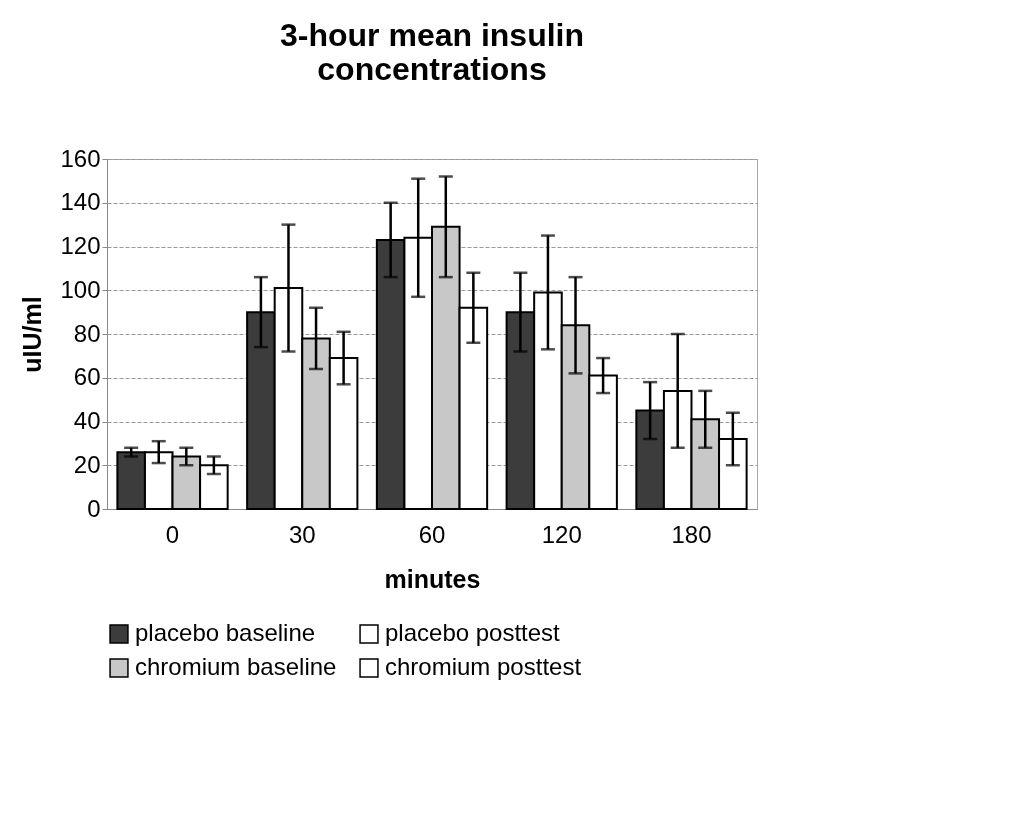 Image resolution: width=1017 pixels, height=819 pixels. Describe the element at coordinates (87, 464) in the screenshot. I see `y-tick-label: 20` at that location.